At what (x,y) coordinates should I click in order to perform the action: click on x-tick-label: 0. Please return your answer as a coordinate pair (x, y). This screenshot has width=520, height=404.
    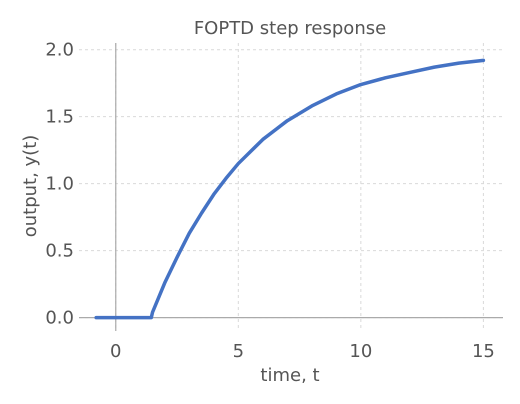
    Looking at the image, I should click on (115, 351).